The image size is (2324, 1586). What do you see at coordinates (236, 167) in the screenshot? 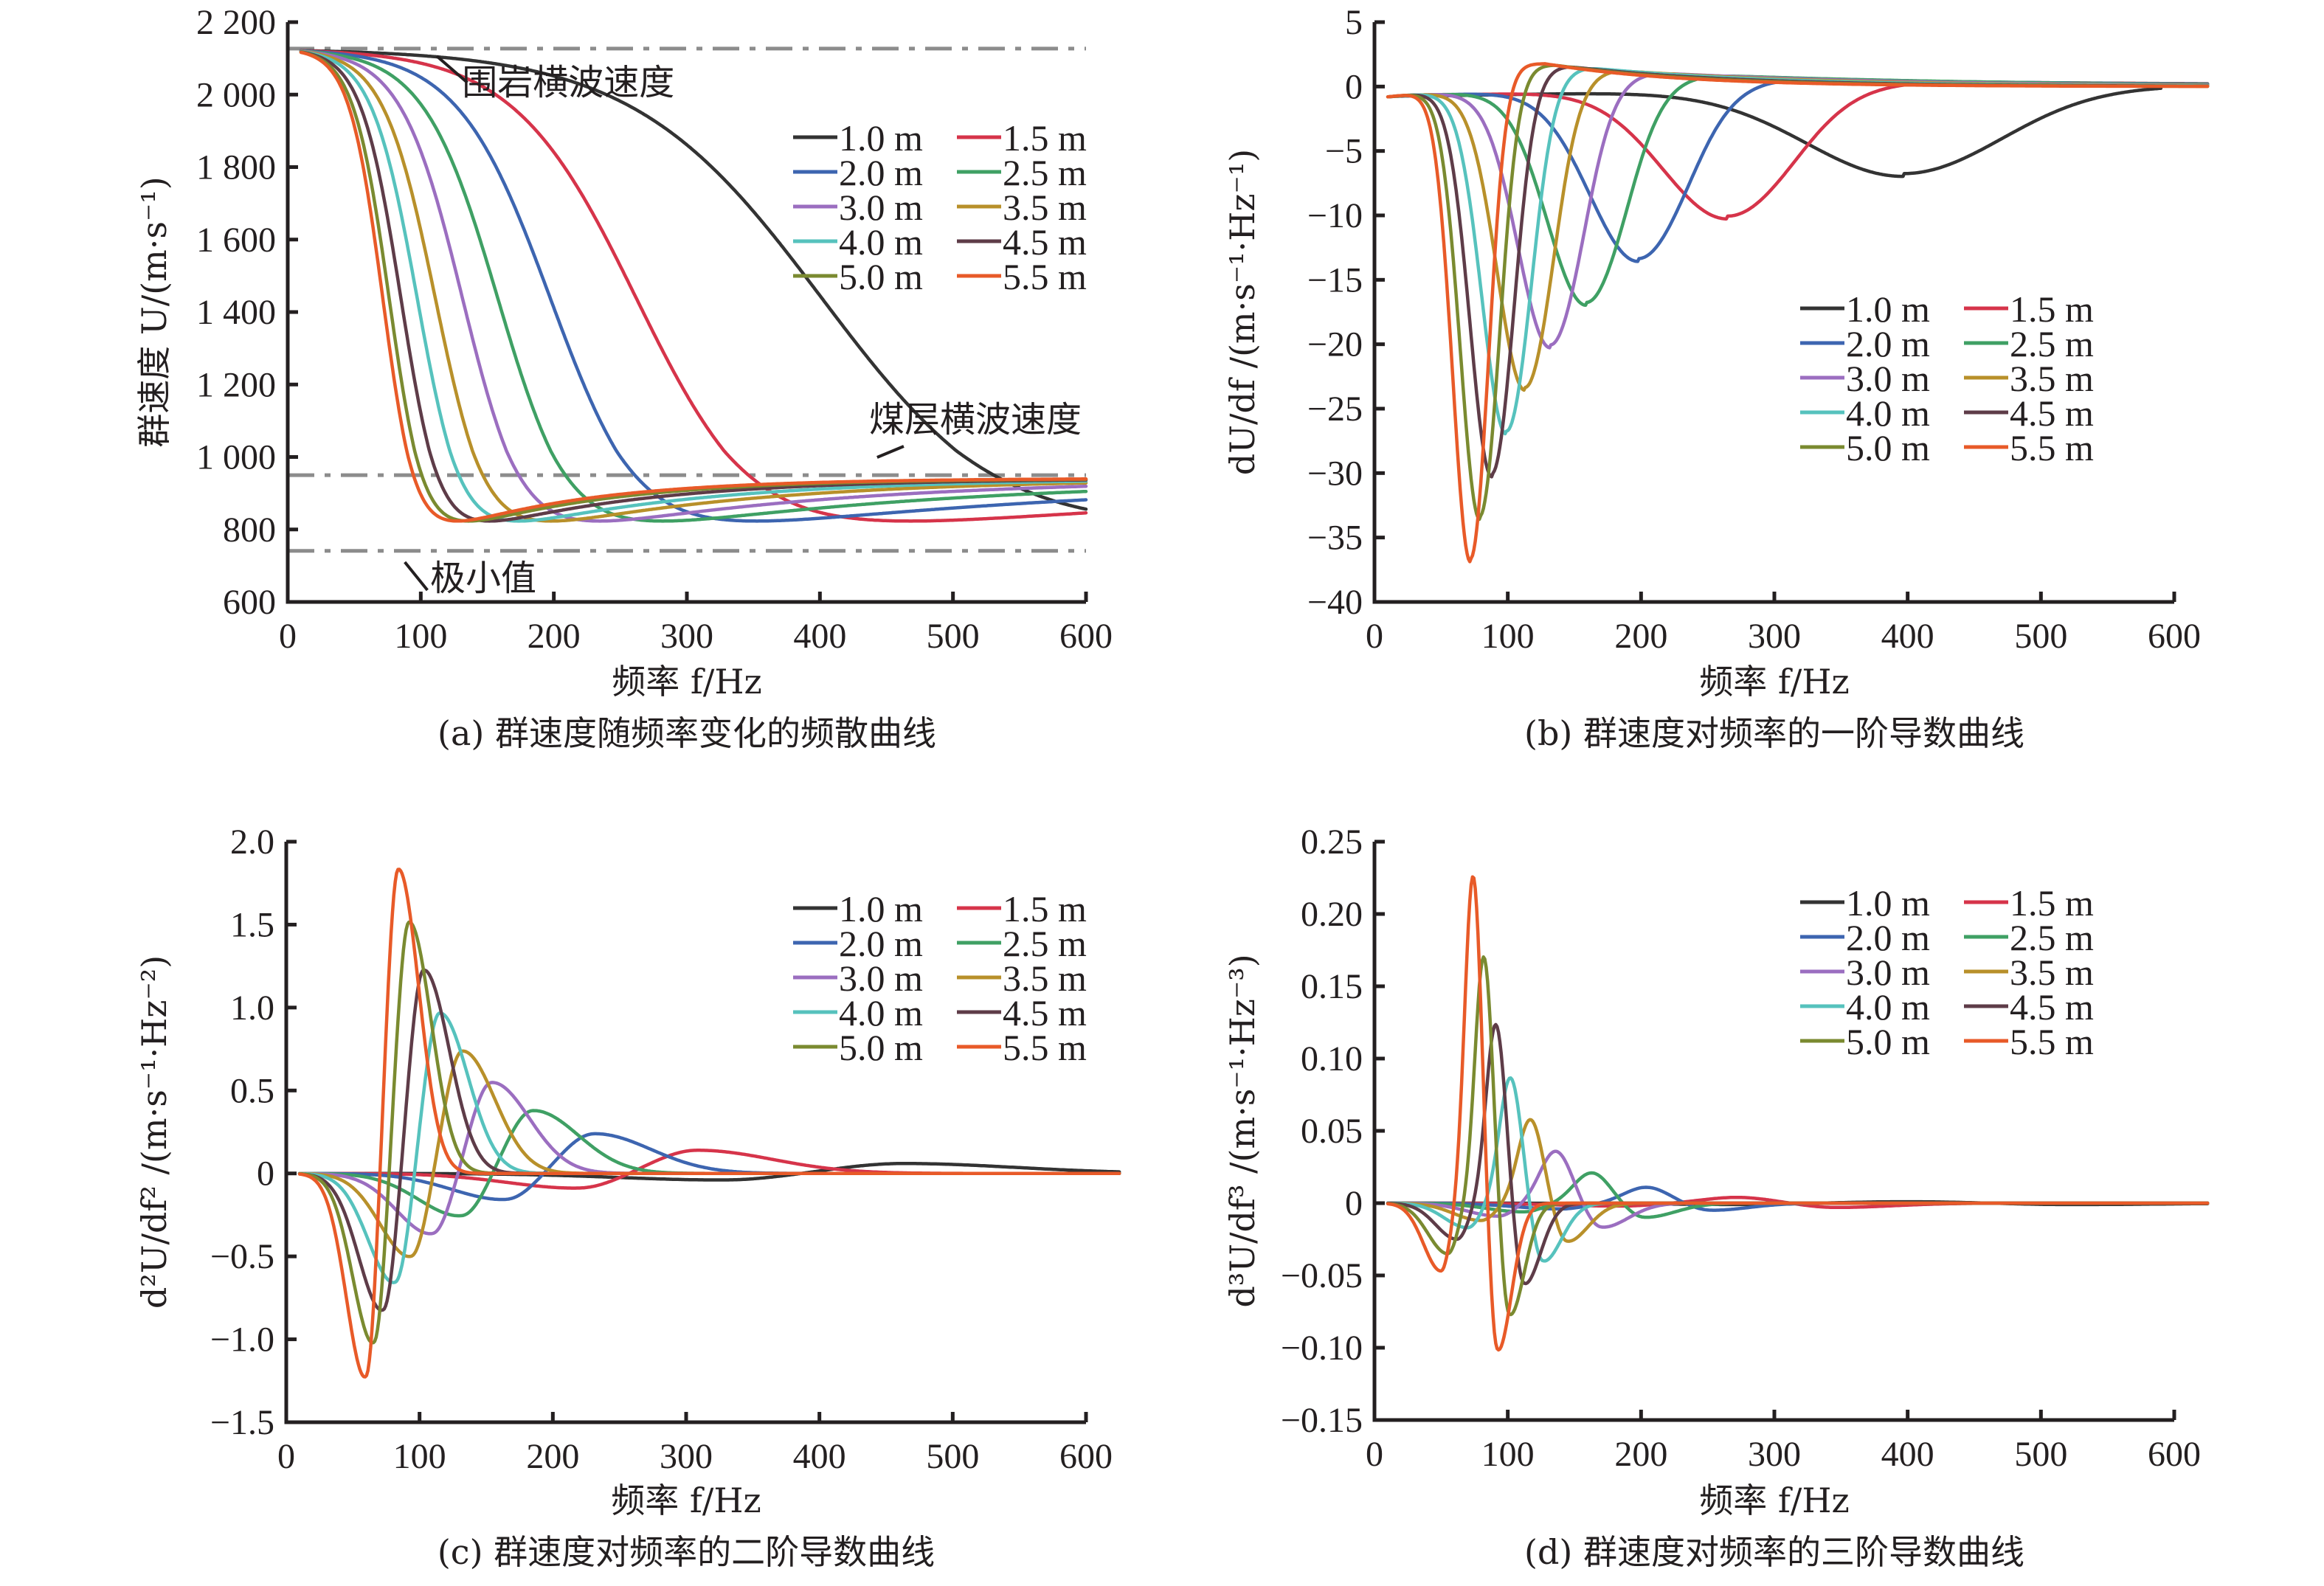
I see `y-tick-label: 1 800` at bounding box center [236, 167].